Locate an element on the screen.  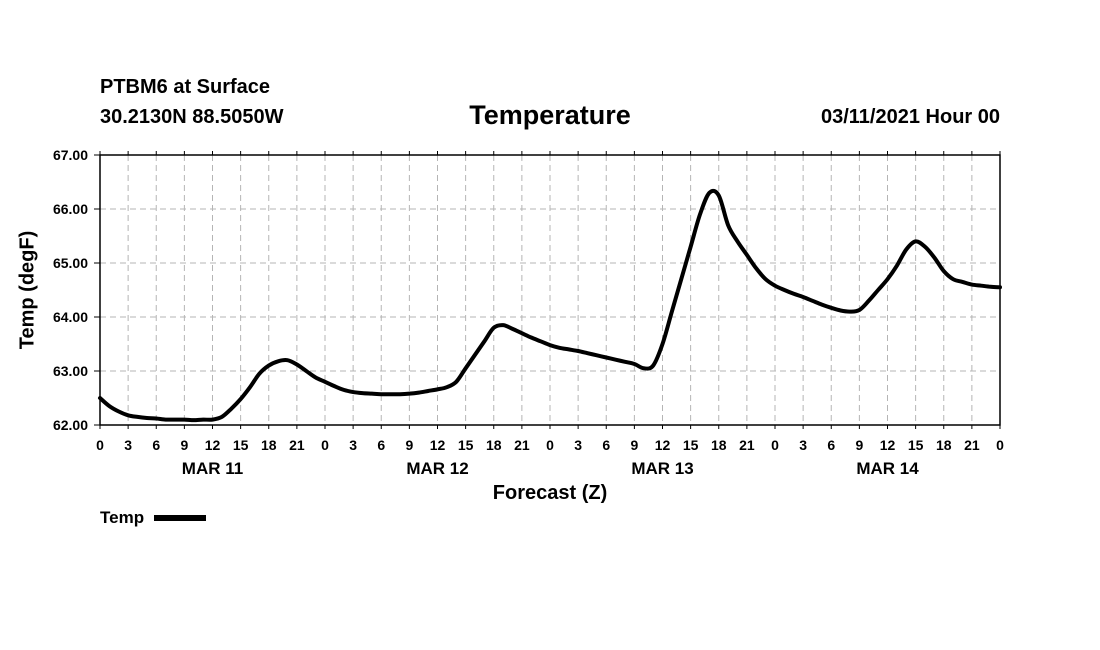
y-tick-label: 65.00 is located at coordinates (70, 263).